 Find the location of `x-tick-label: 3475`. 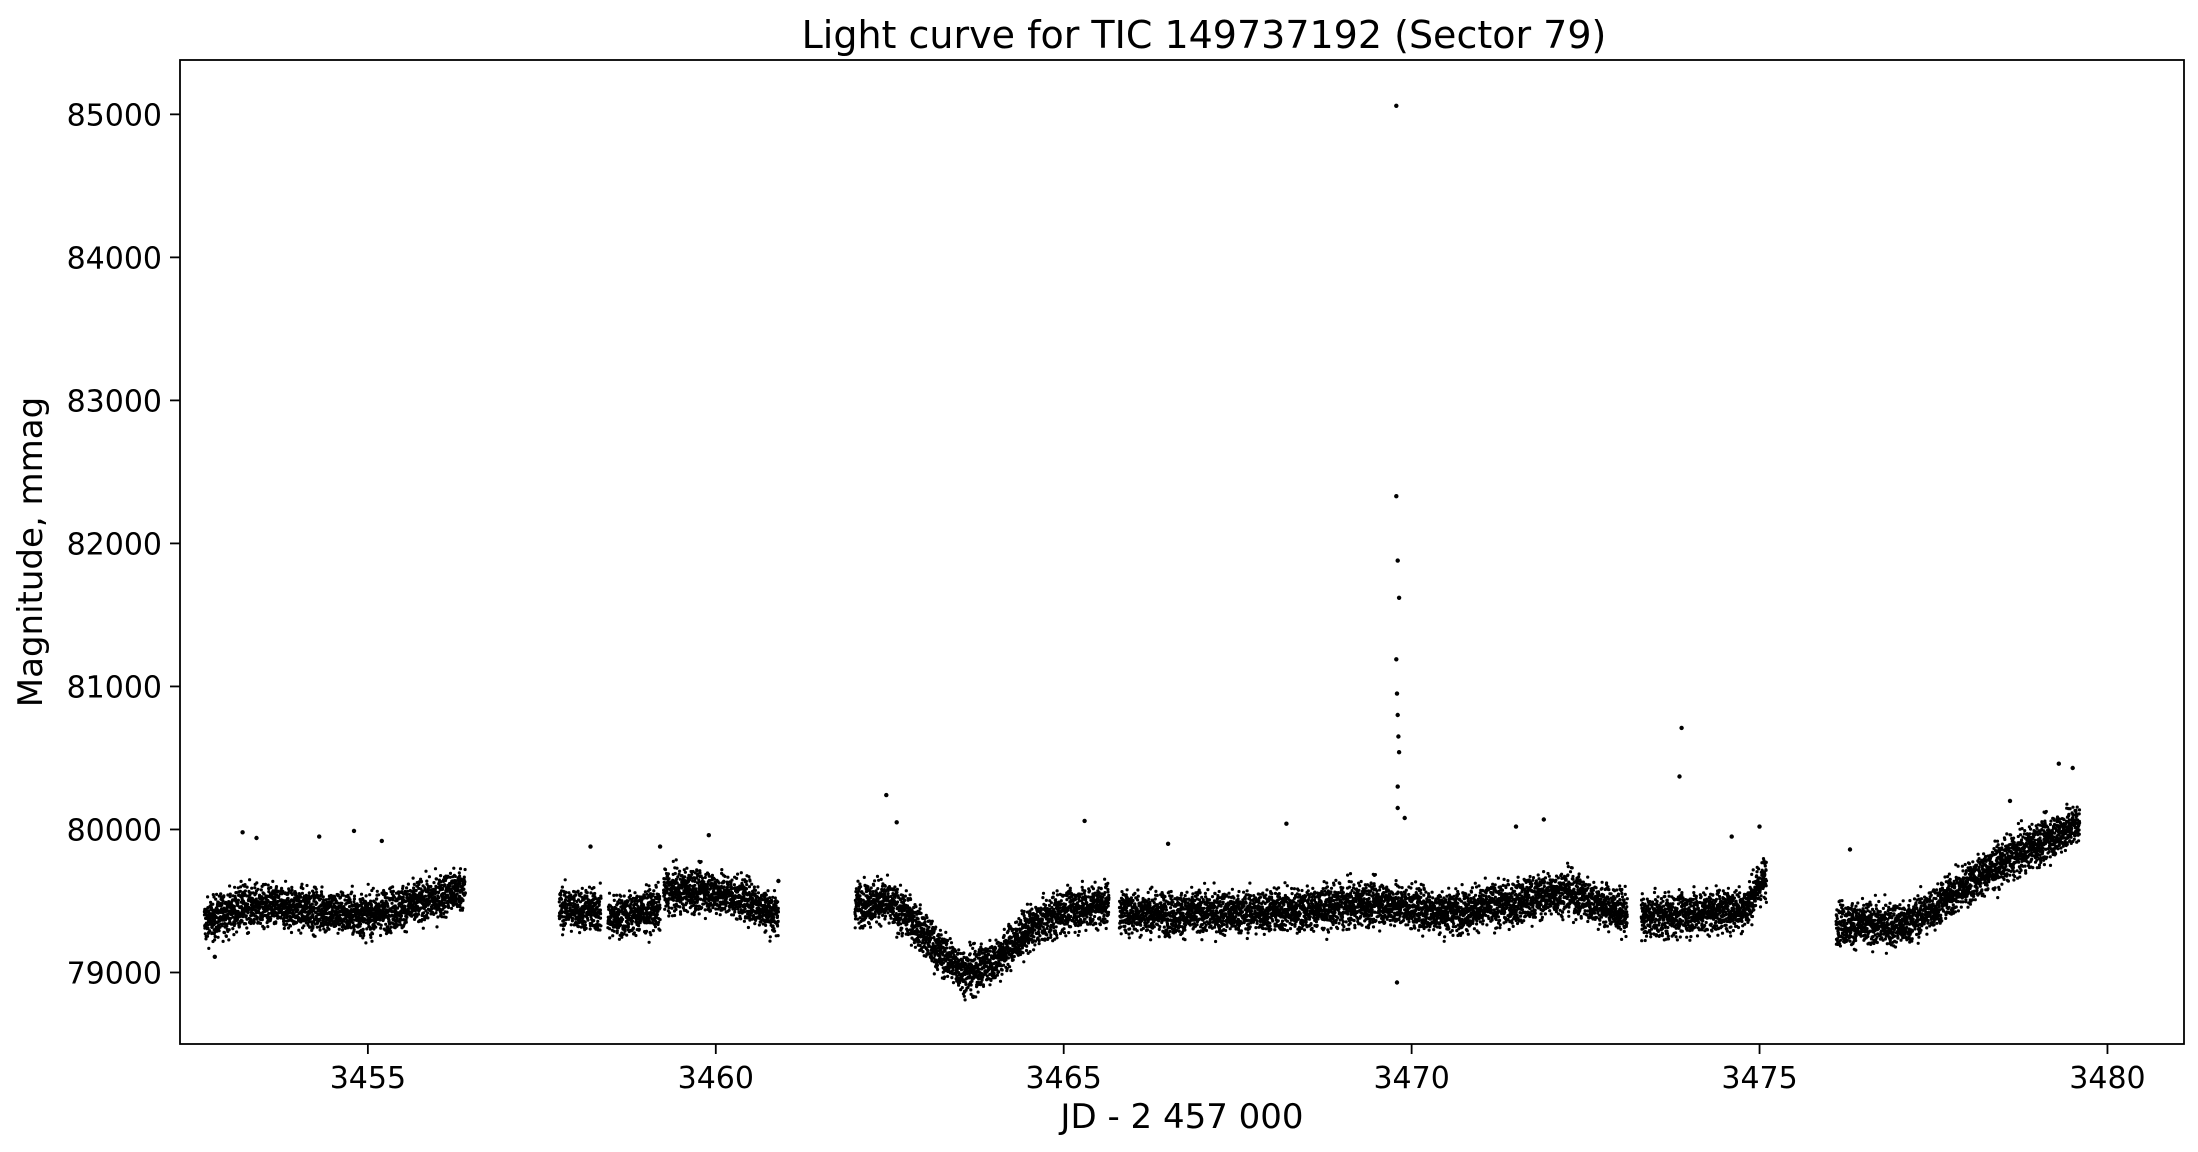

x-tick-label: 3475 is located at coordinates (1759, 1078).